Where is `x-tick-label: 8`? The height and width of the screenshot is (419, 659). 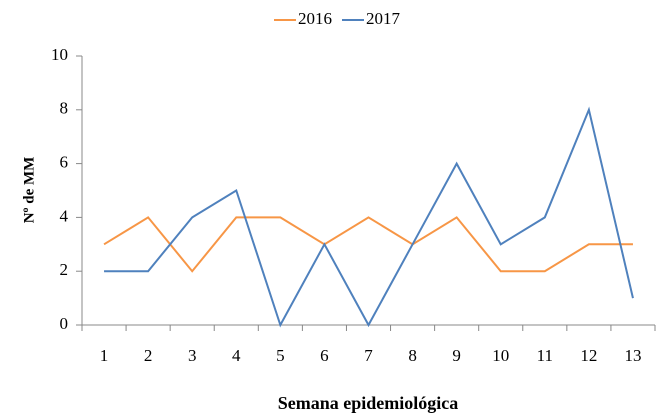
x-tick-label: 8 is located at coordinates (412, 355).